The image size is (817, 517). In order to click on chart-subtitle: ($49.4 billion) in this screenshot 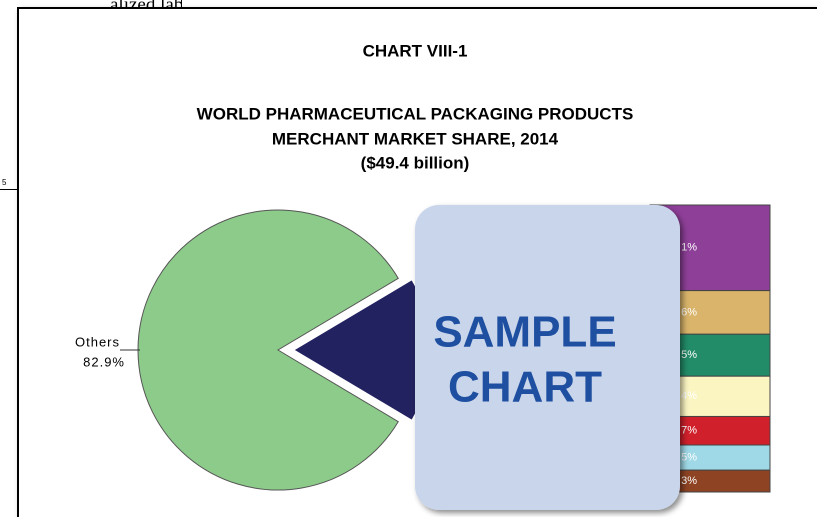, I will do `click(415, 162)`.